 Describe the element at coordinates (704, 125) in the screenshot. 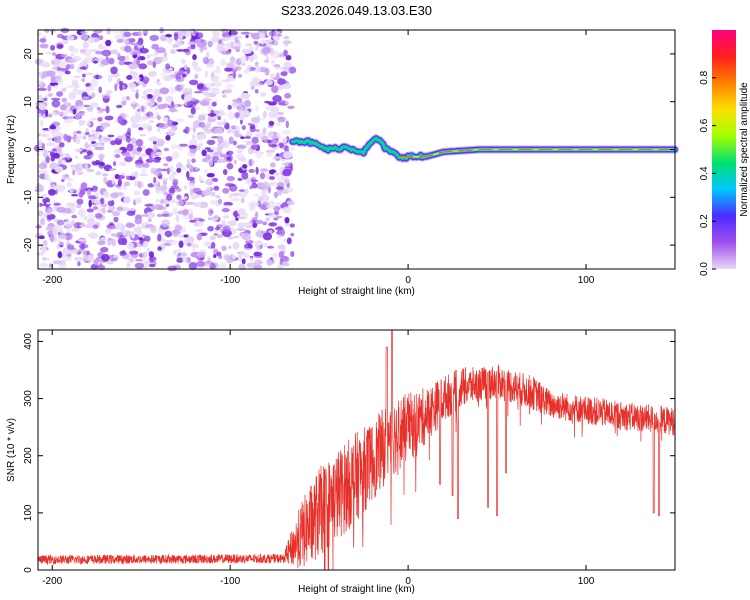

I see `colorbar-tick-label: 0.6` at that location.